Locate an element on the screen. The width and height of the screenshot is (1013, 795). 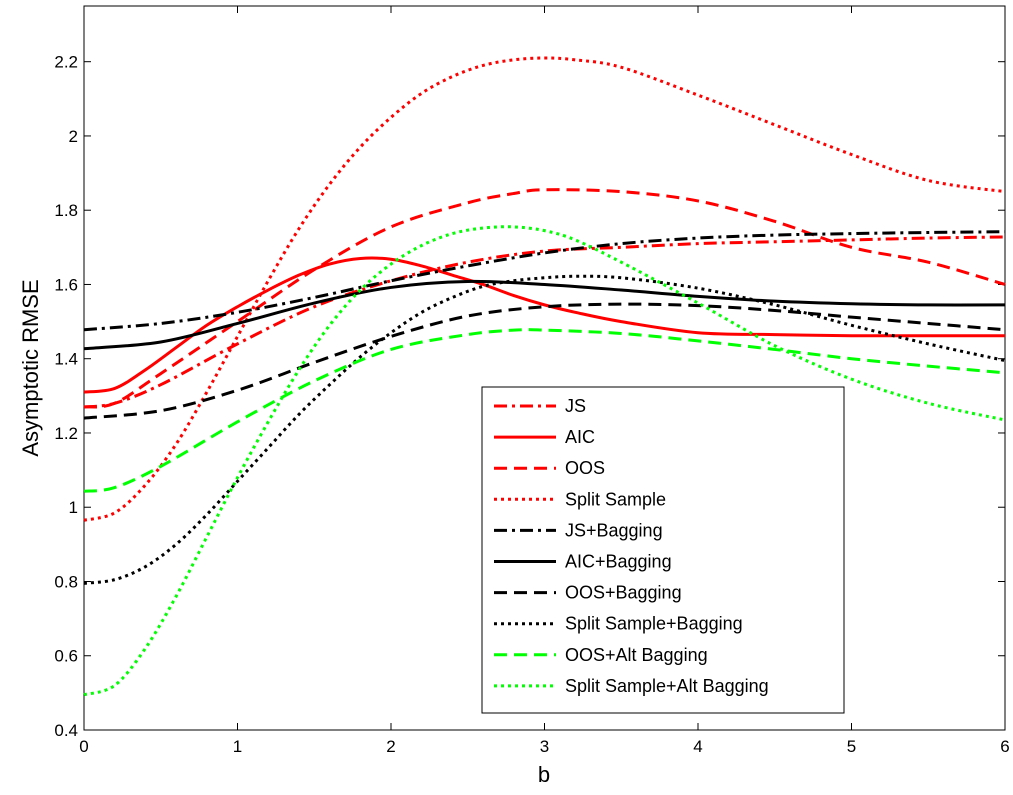
y-tick-label: 1.8 is located at coordinates (66, 210).